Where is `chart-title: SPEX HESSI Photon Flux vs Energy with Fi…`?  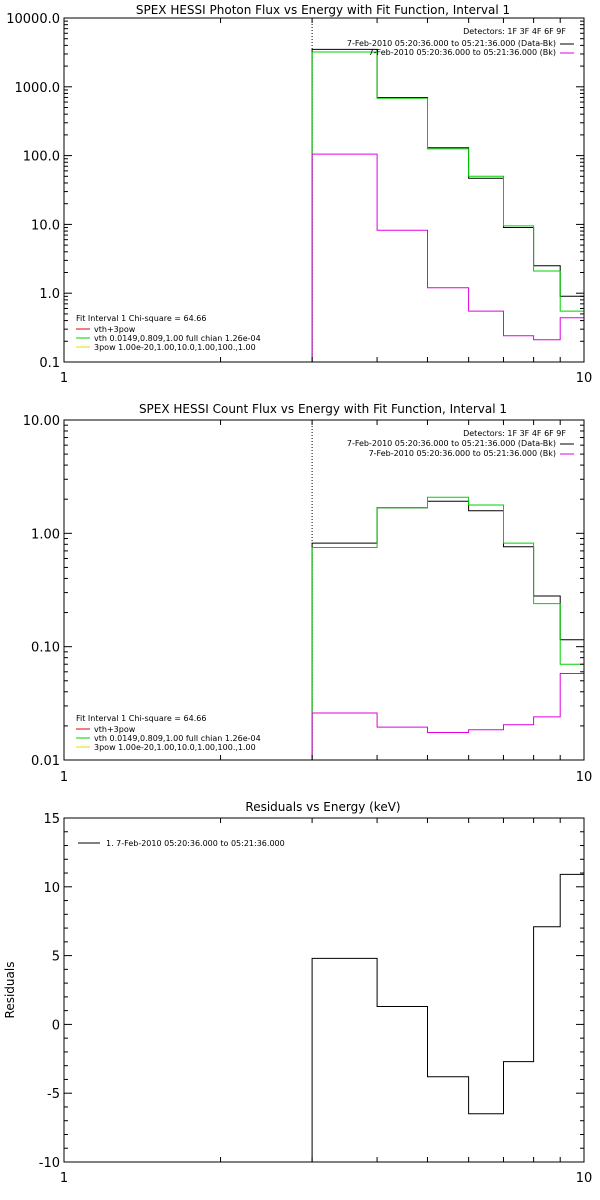 chart-title: SPEX HESSI Photon Flux vs Energy with Fi… is located at coordinates (323, 10).